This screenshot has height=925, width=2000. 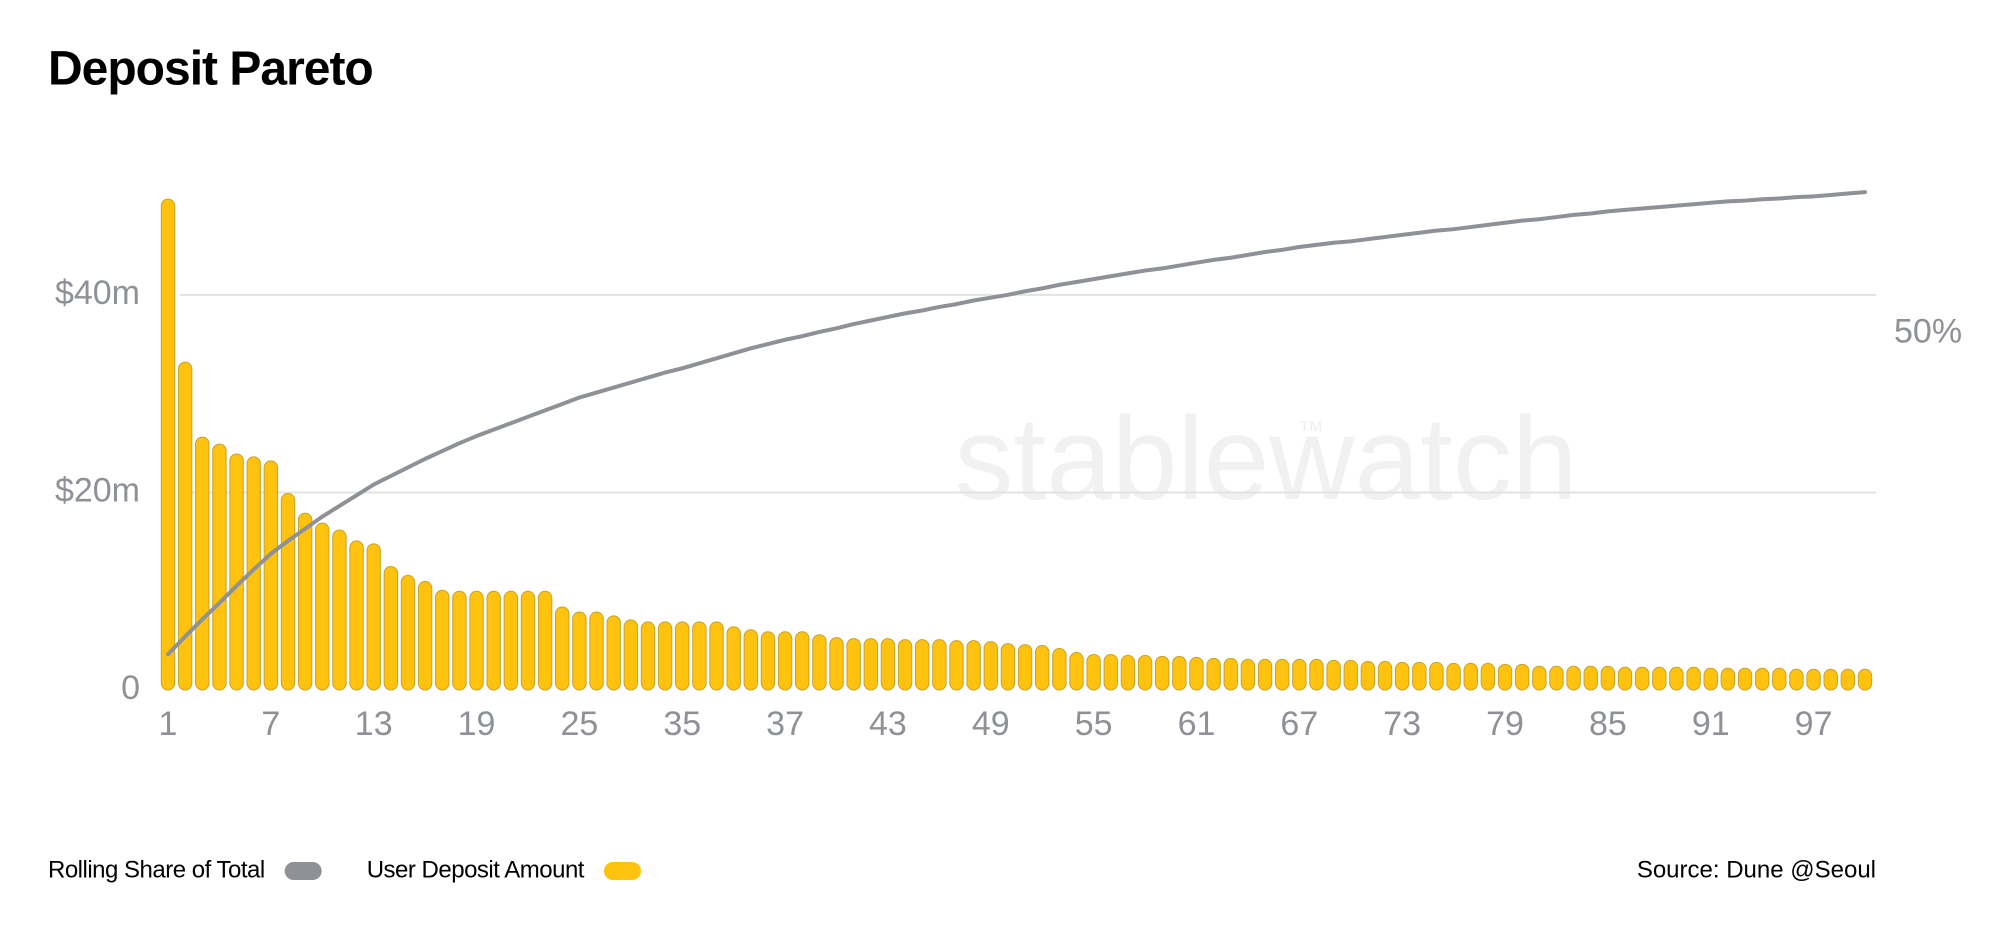 I want to click on watermark: stablewatch, so click(x=1265, y=459).